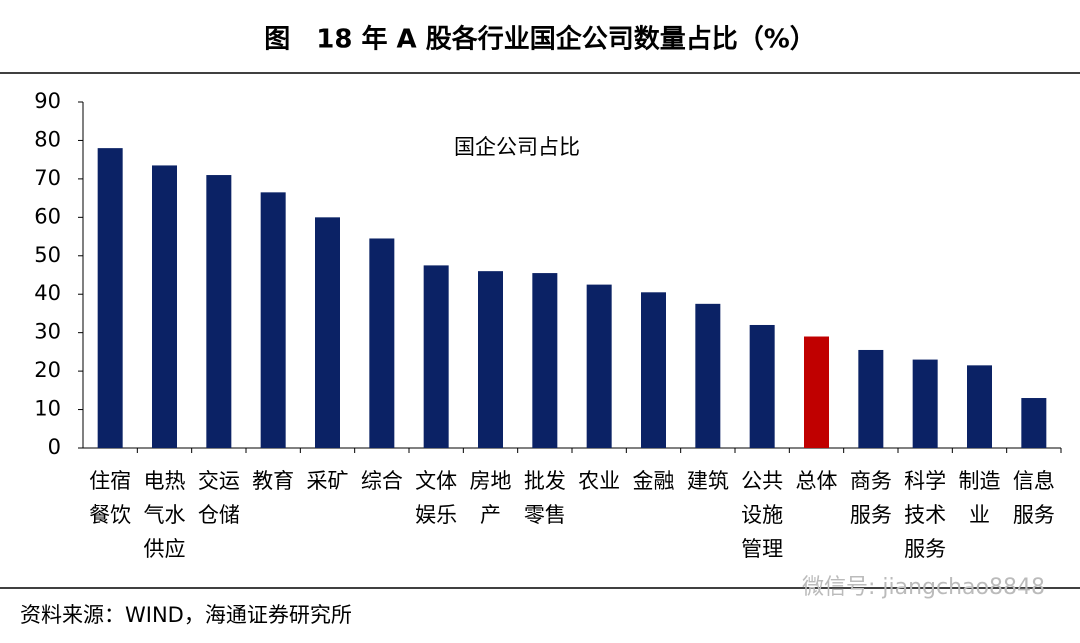 The width and height of the screenshot is (1080, 643). What do you see at coordinates (382, 481) in the screenshot?
I see `x-tick-label: 综合` at bounding box center [382, 481].